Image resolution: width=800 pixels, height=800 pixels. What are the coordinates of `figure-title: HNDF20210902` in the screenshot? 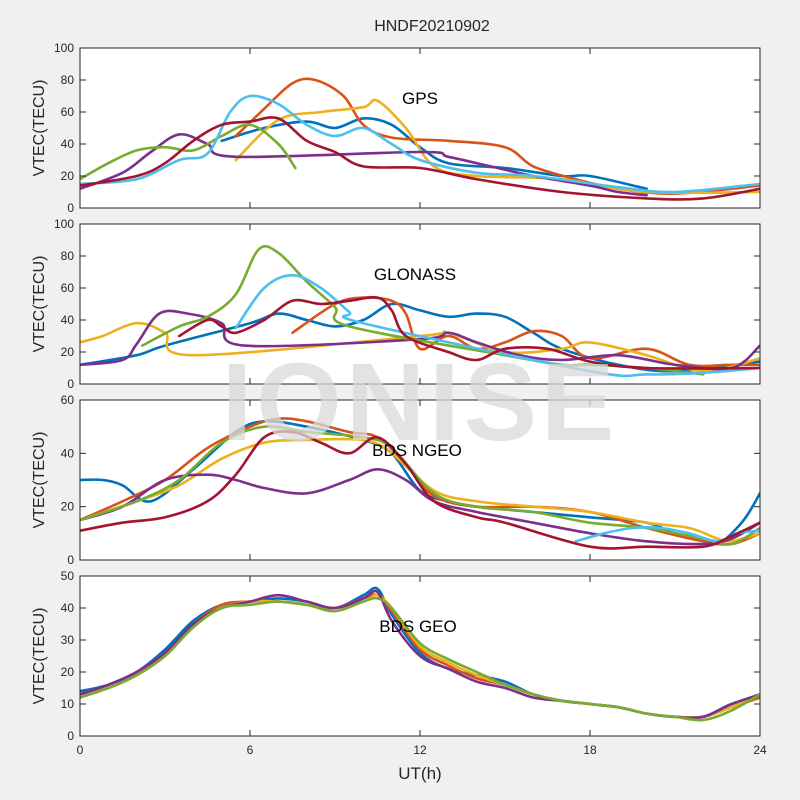 It's located at (432, 26).